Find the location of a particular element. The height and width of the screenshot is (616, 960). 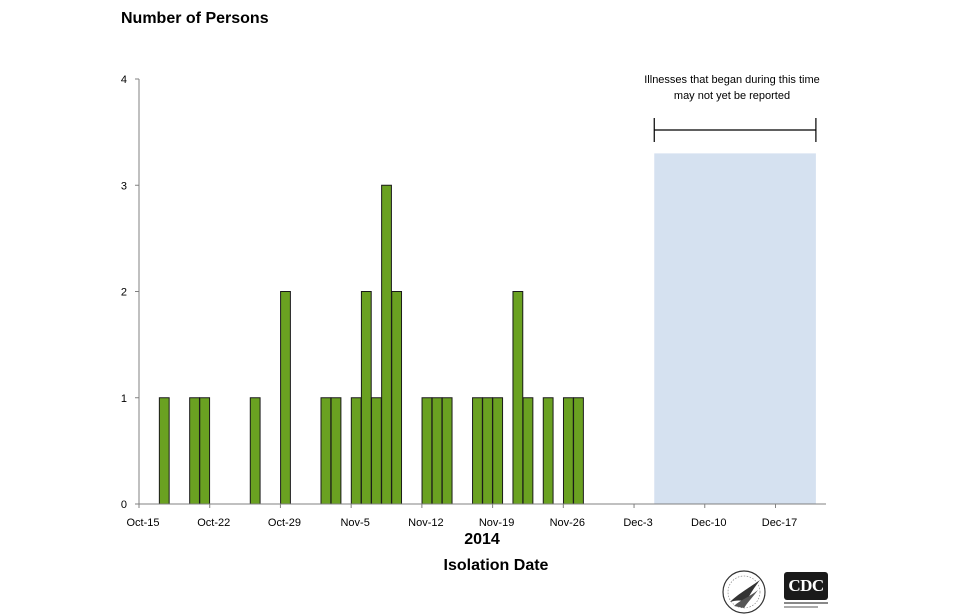

x-tick-label: Oct-29 is located at coordinates (284, 523).